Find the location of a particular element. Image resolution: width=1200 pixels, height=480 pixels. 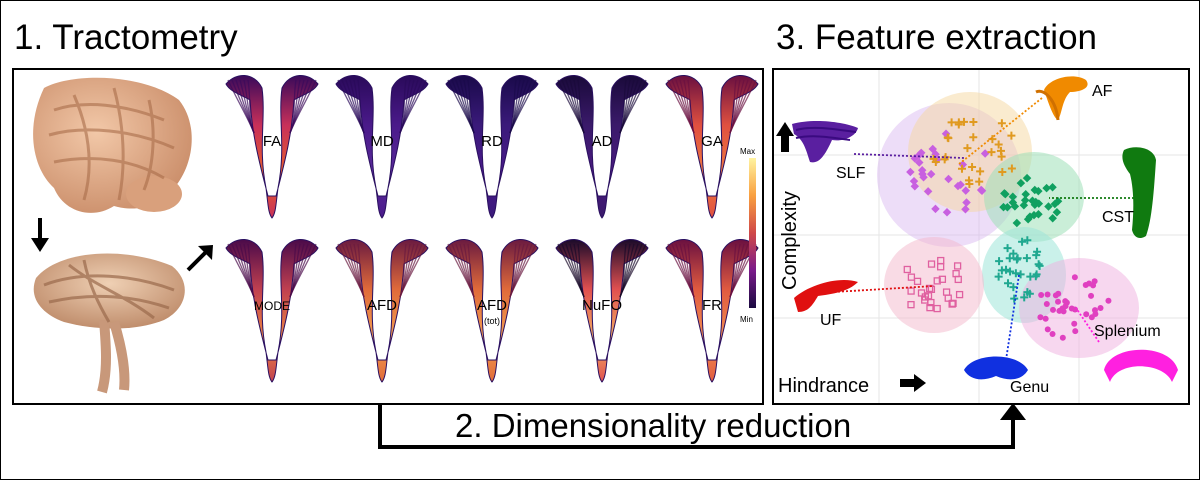

af-label: AF is located at coordinates (1102, 91).